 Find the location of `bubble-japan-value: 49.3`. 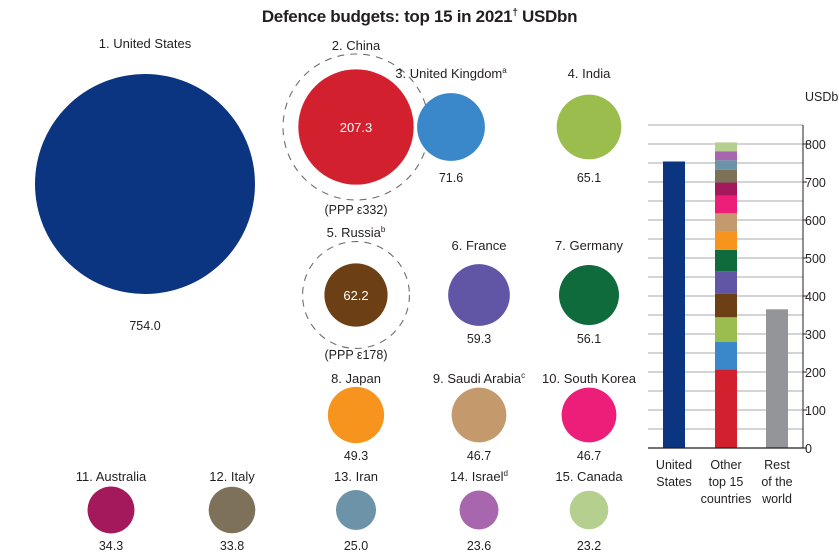

bubble-japan-value: 49.3 is located at coordinates (356, 456).